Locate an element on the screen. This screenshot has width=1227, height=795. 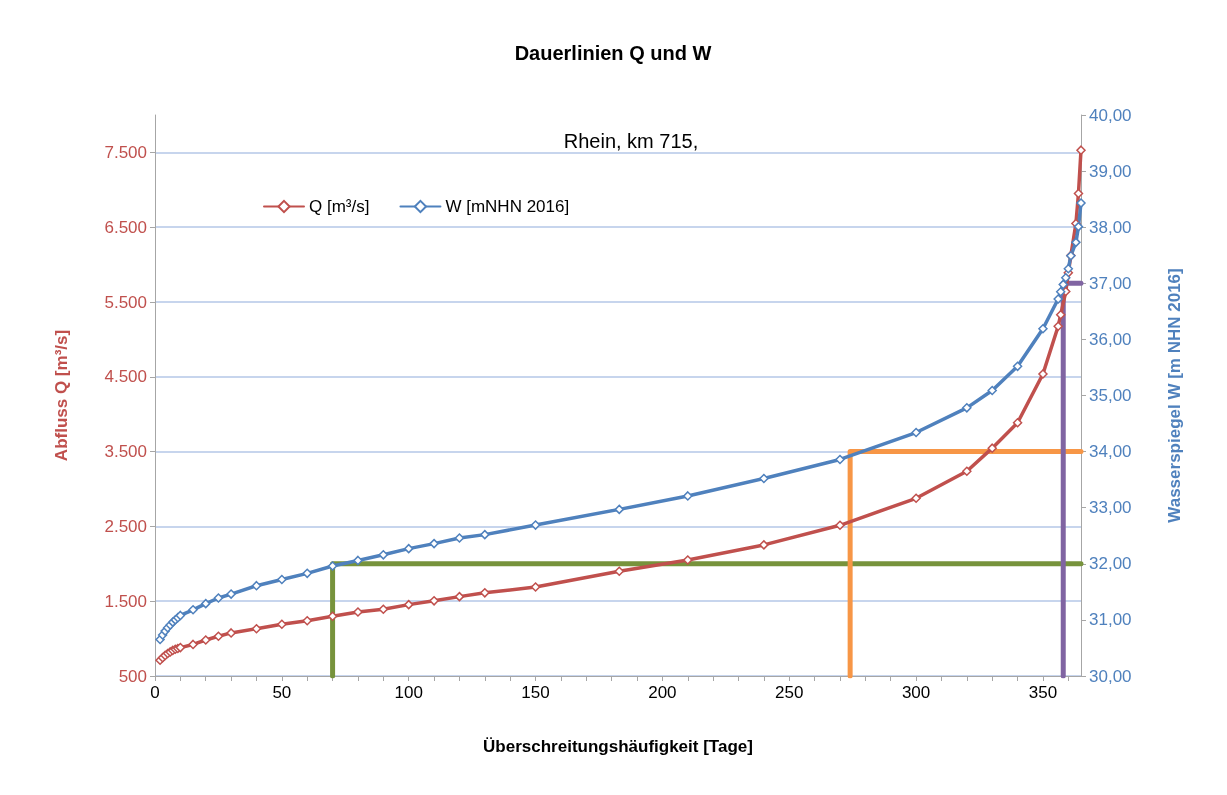
y-tick-label: 2.500 is located at coordinates (125, 526).